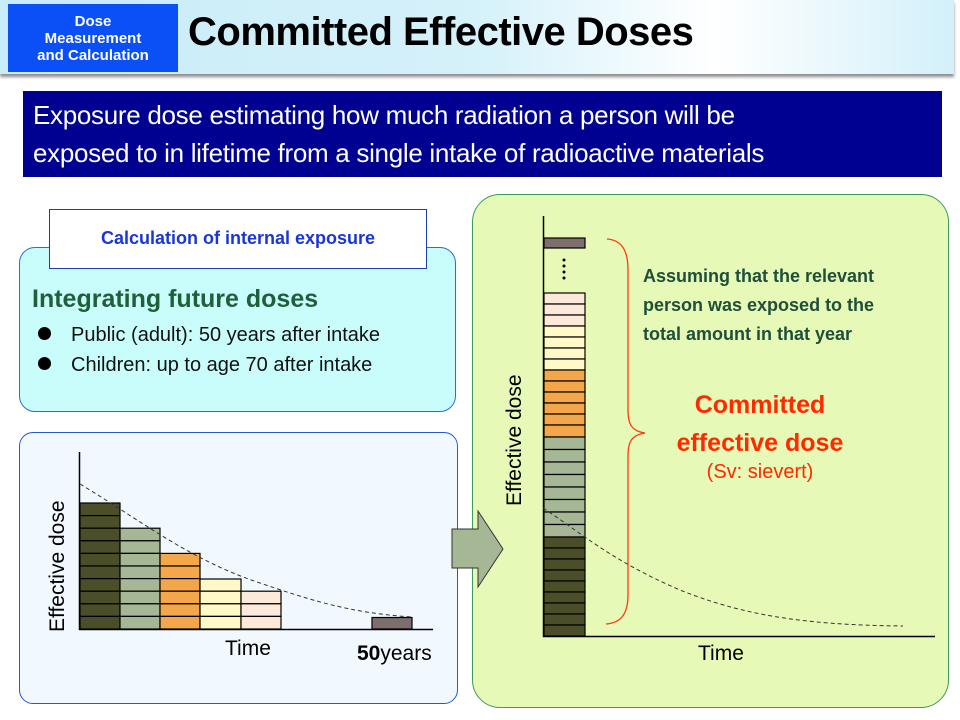  I want to click on left-decay-curve, so click(246, 550).